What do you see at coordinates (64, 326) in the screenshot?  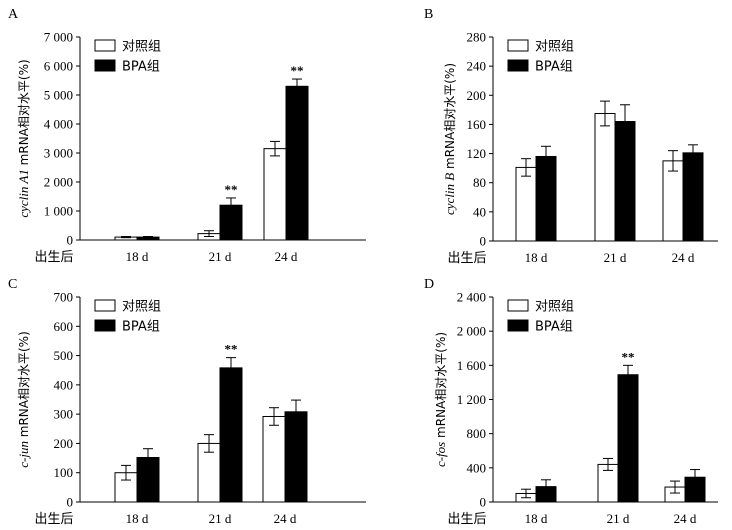 I see `y-tick-label: 600` at bounding box center [64, 326].